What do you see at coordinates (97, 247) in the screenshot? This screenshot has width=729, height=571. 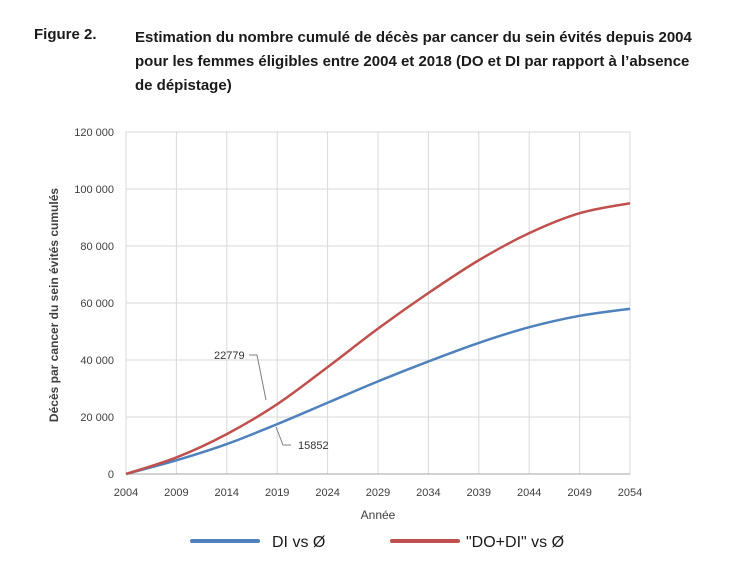 I see `y-tick-label: 80 000` at bounding box center [97, 247].